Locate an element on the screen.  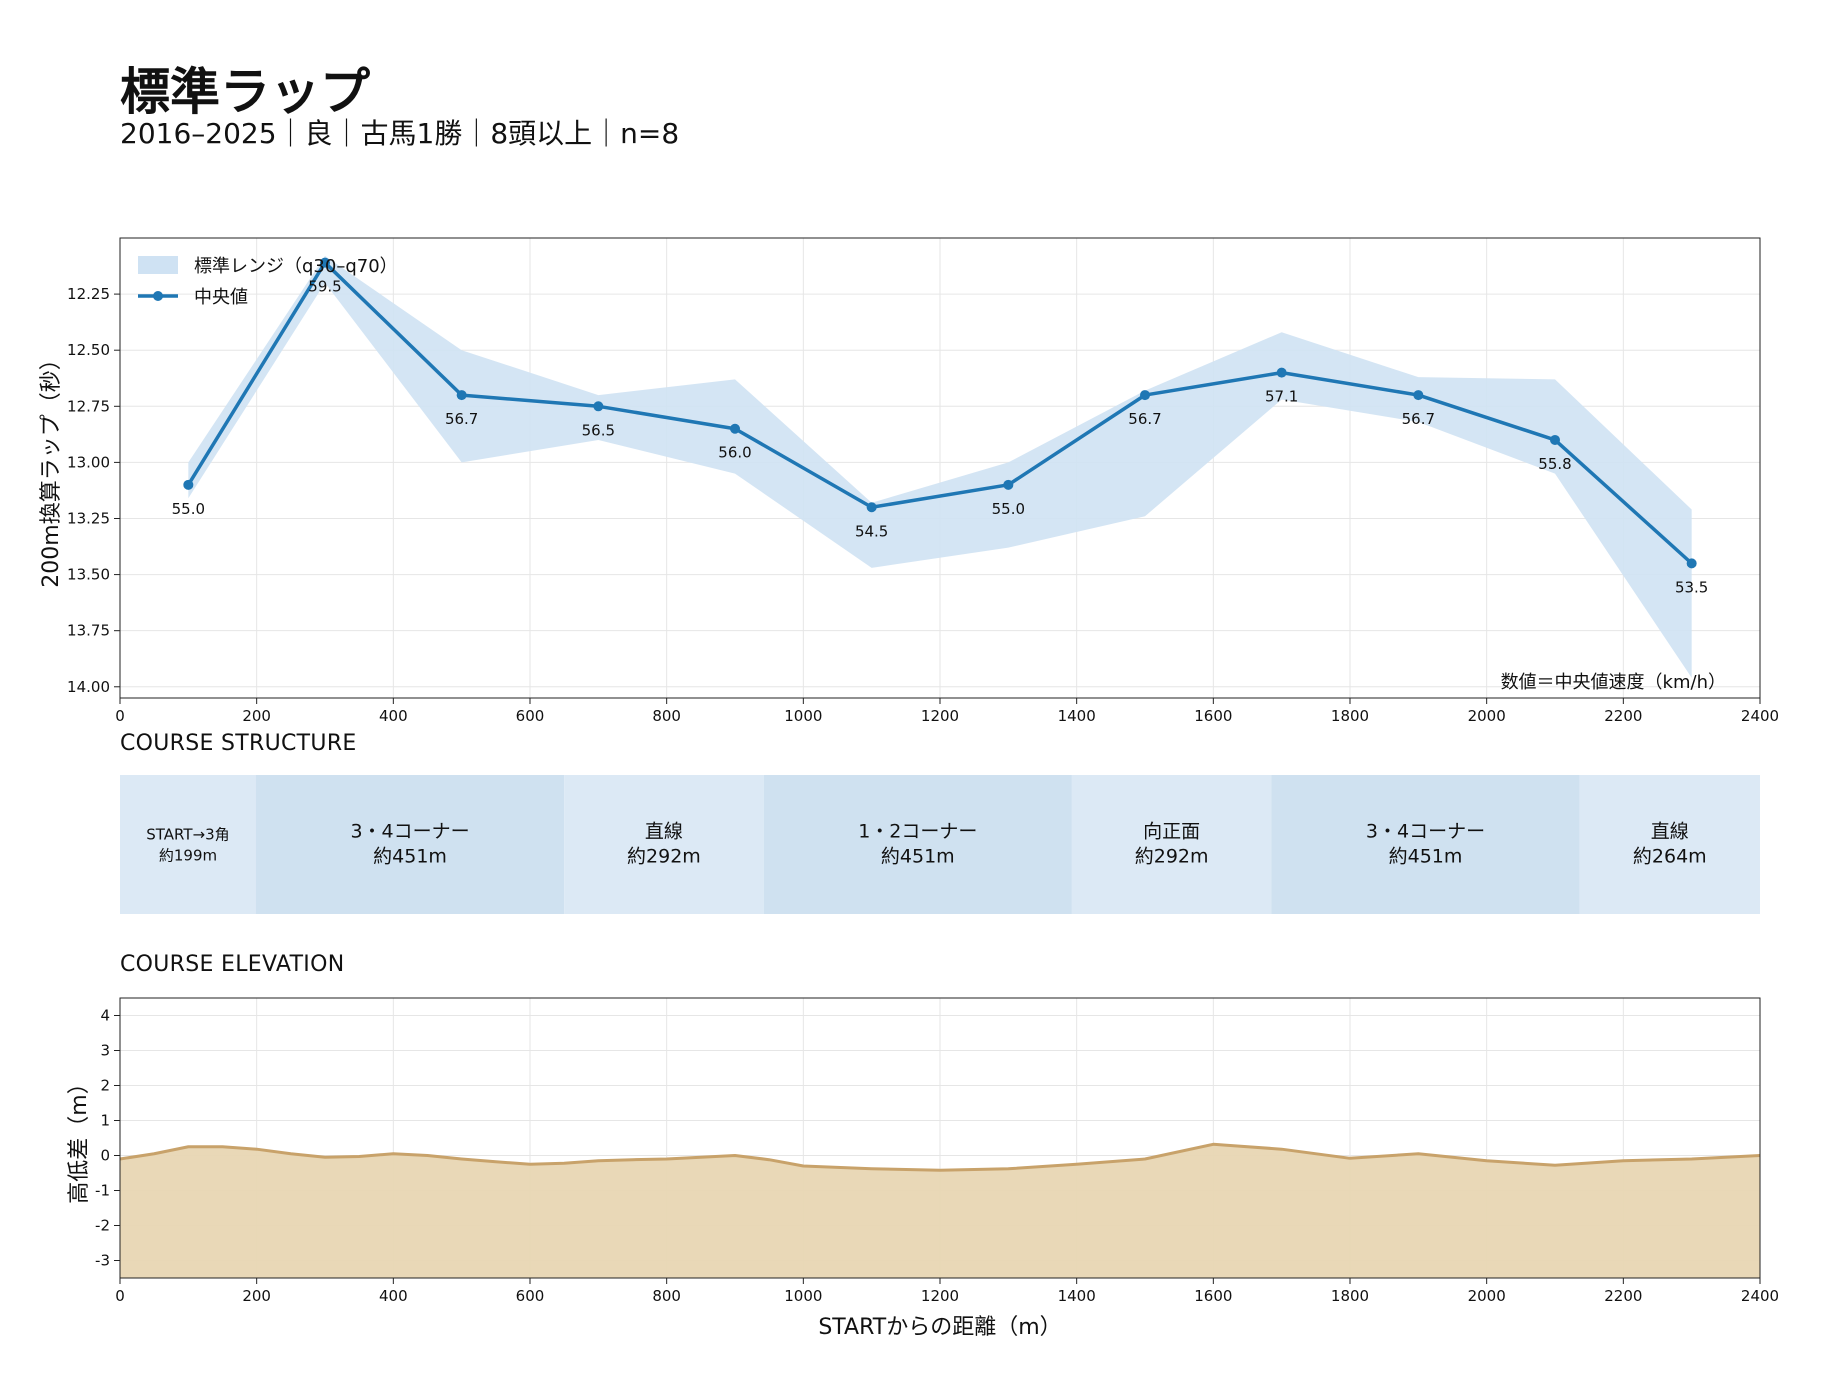
page-title: 標準ラップ is located at coordinates (245, 92).